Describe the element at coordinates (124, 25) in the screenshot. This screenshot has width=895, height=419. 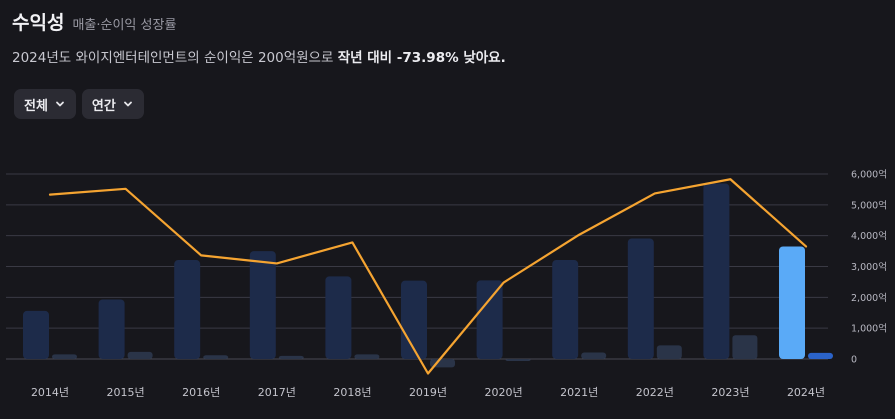
I see `page-subtitle: 매출·순이익 성장률` at that location.